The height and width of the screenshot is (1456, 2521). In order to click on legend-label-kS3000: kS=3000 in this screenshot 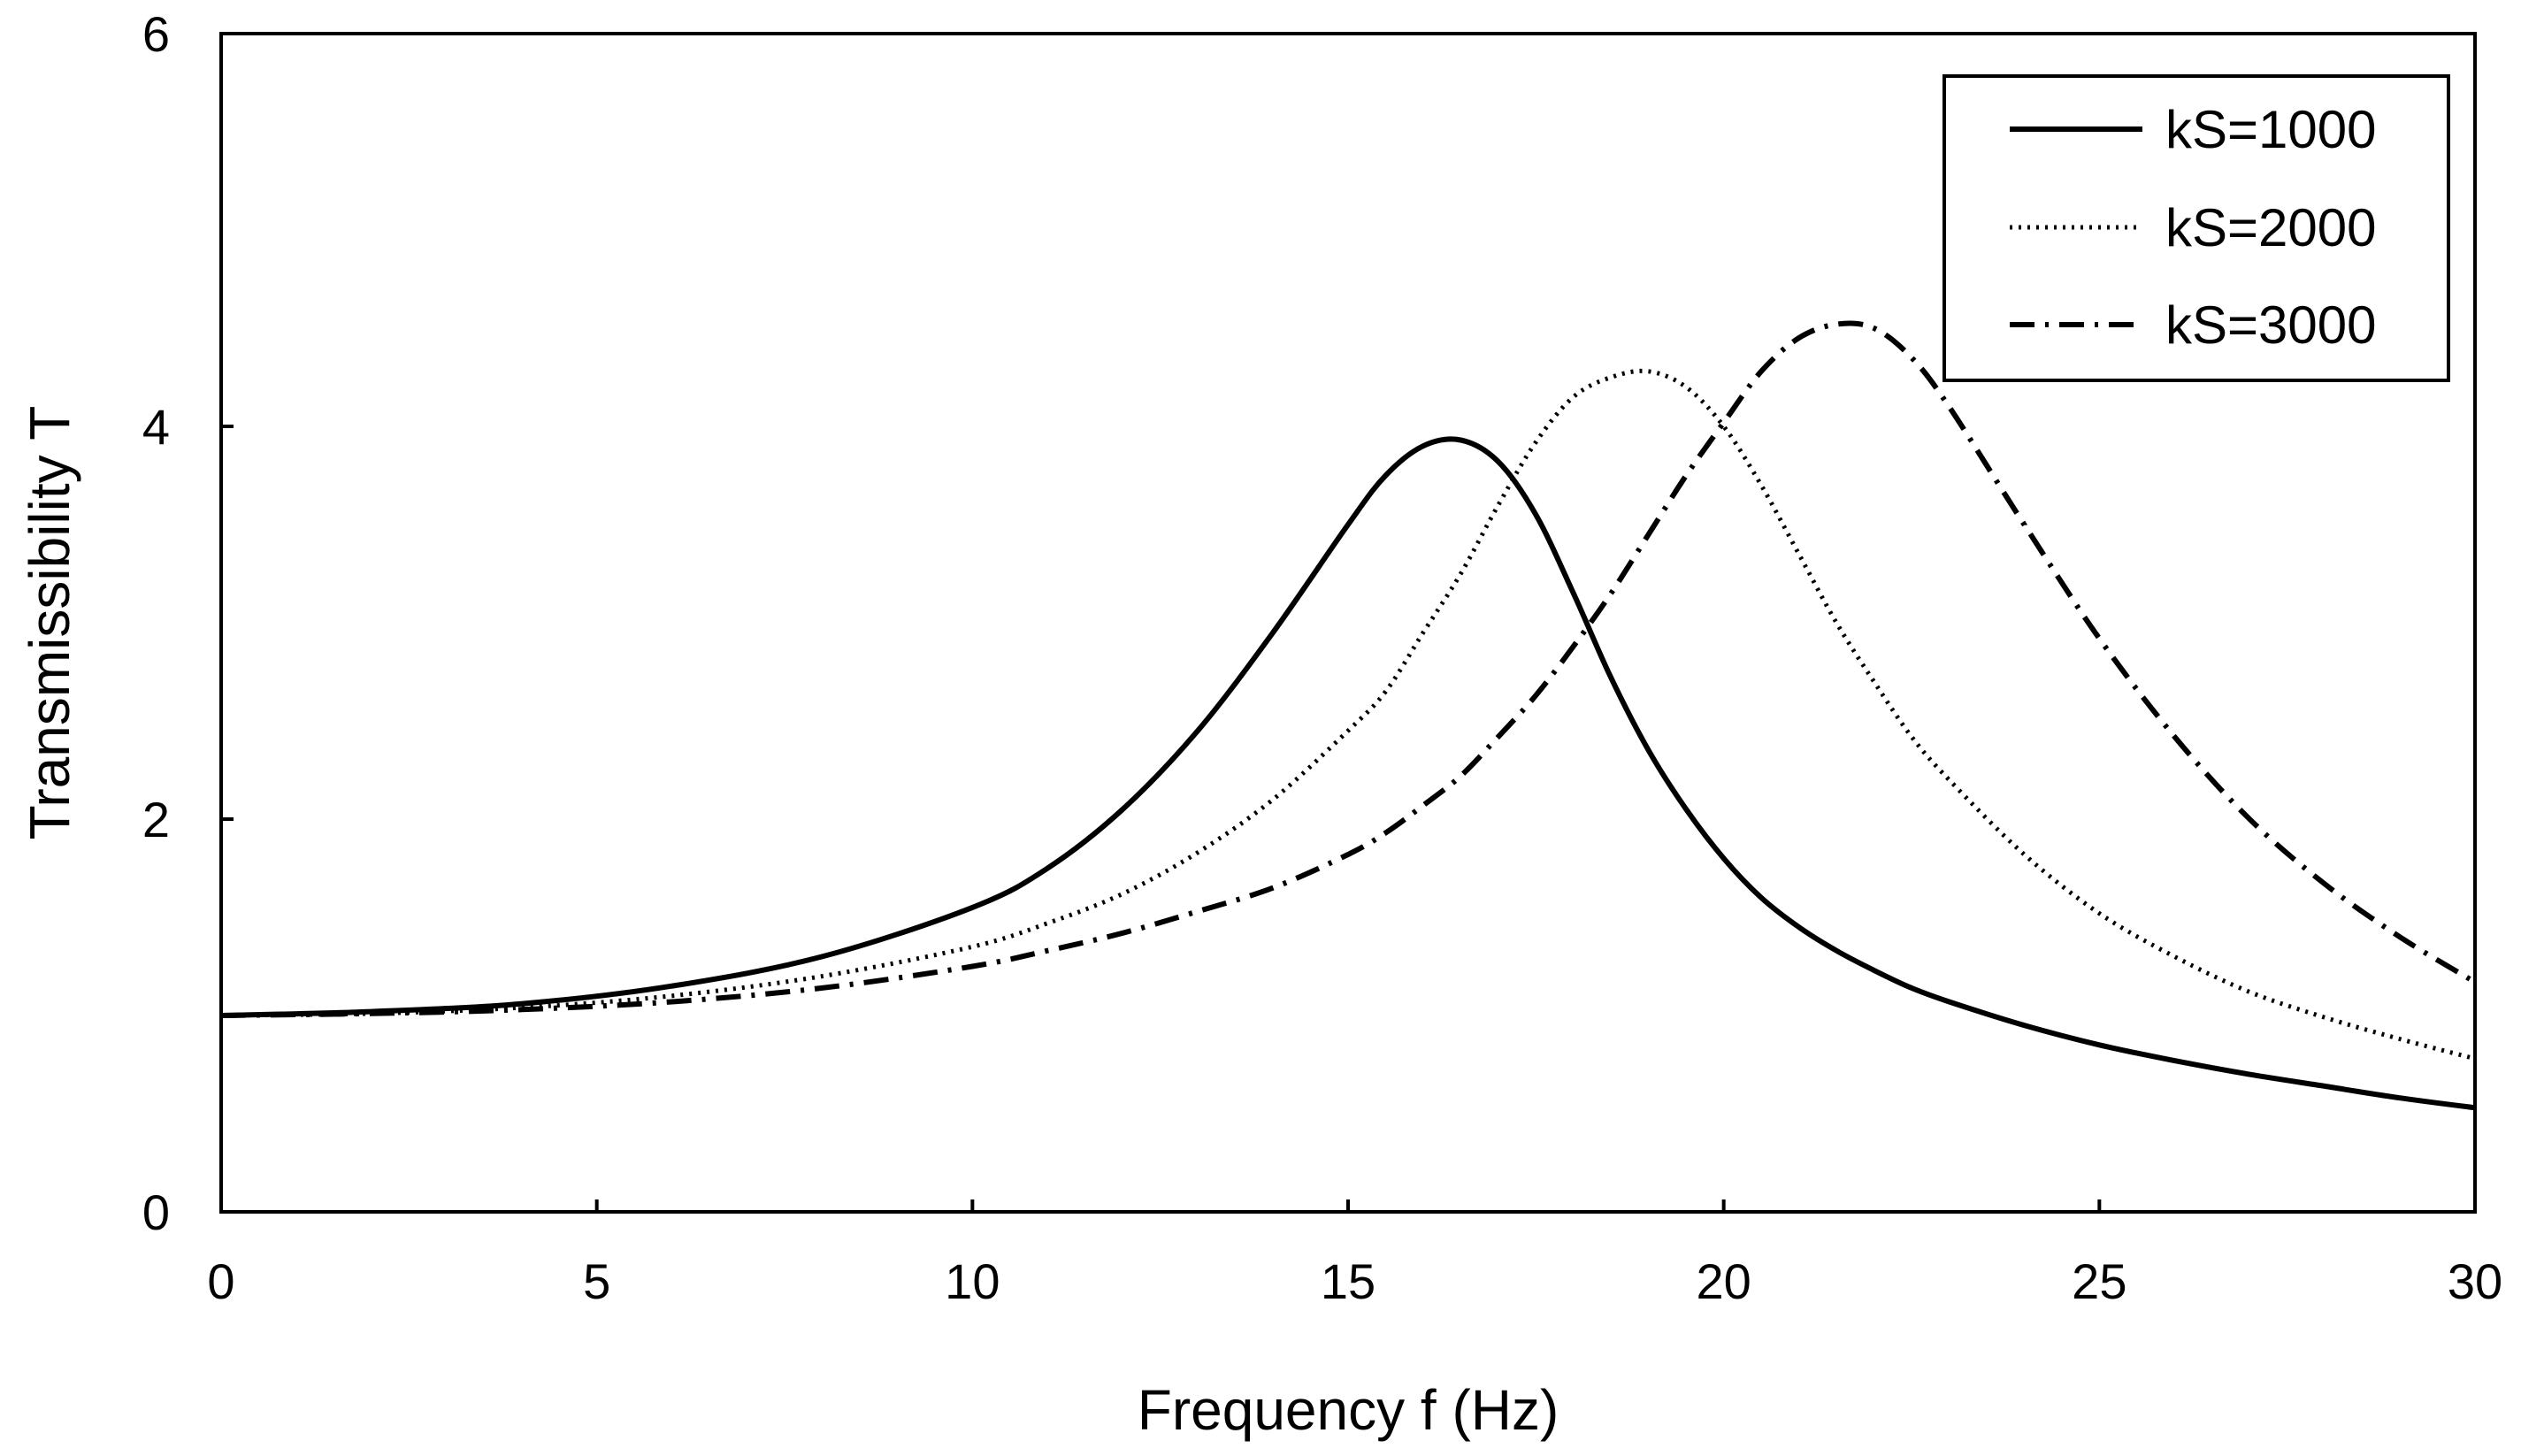, I will do `click(2271, 325)`.